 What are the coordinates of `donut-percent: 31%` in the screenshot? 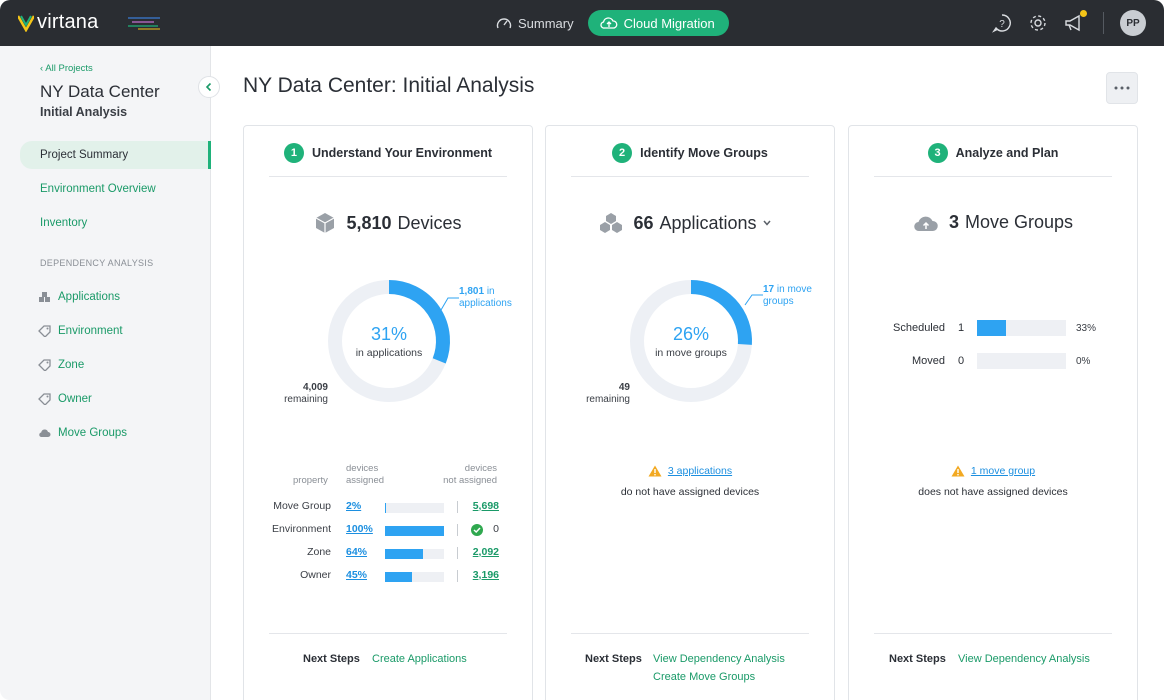 It's located at (389, 334).